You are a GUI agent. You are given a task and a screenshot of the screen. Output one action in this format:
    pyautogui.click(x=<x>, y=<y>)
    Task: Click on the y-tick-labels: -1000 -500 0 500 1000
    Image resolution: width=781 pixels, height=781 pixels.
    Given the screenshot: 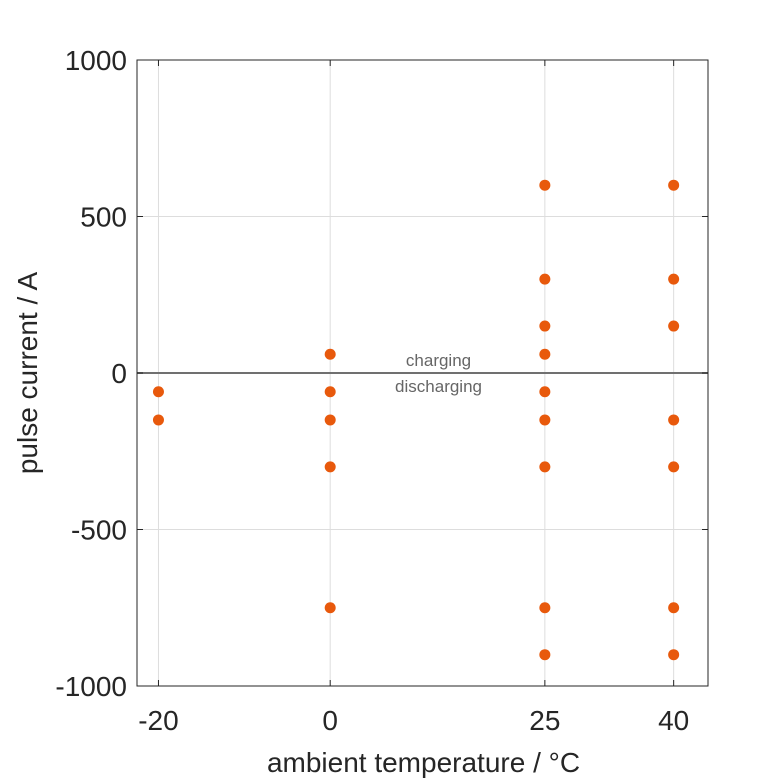 What is the action you would take?
    pyautogui.click(x=91, y=373)
    